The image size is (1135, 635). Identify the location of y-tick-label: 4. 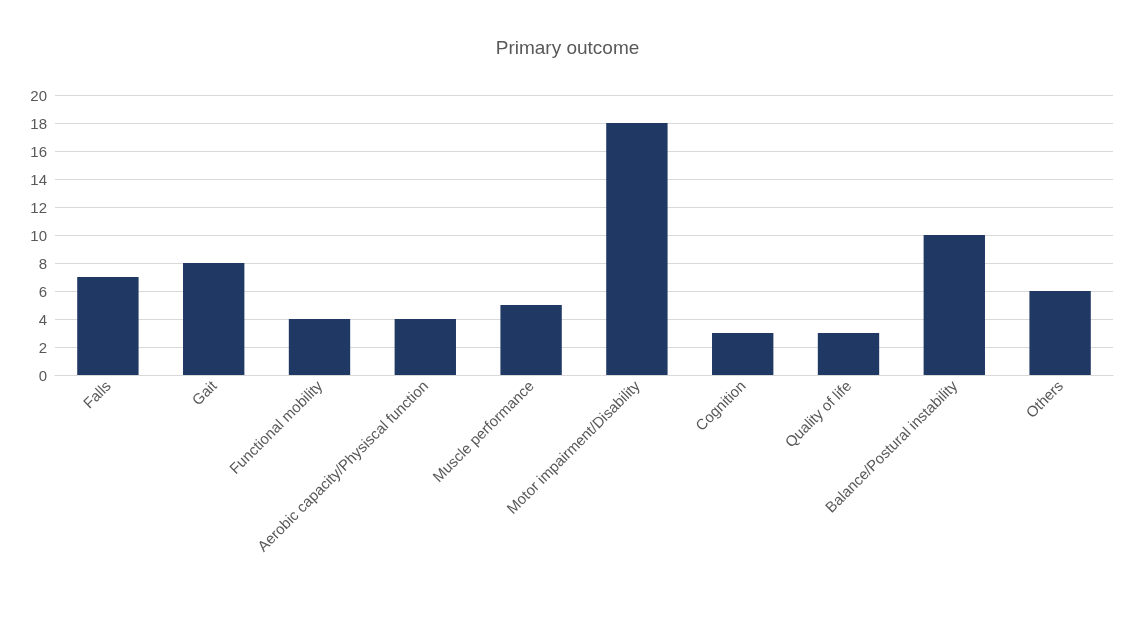
(42, 319).